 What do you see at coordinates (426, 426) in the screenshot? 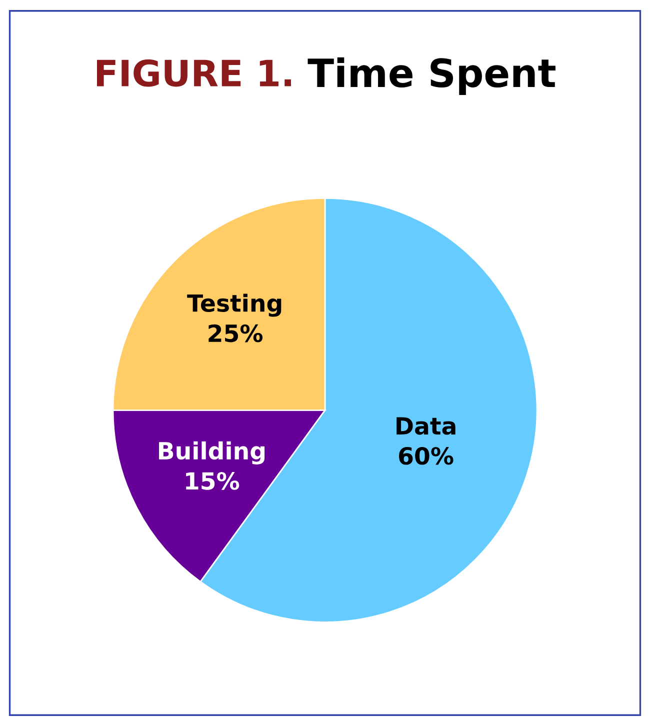
I see `slice-label: Data` at bounding box center [426, 426].